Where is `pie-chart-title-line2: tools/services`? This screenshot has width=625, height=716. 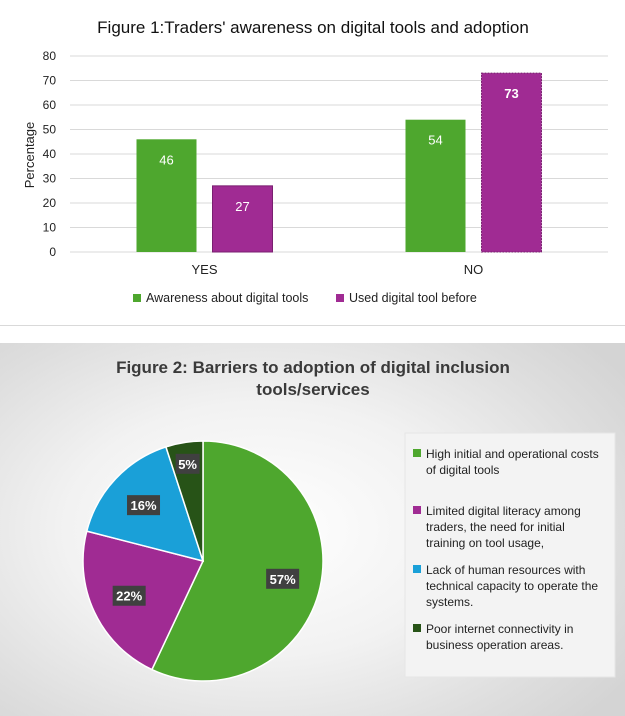 pie-chart-title-line2: tools/services is located at coordinates (312, 389).